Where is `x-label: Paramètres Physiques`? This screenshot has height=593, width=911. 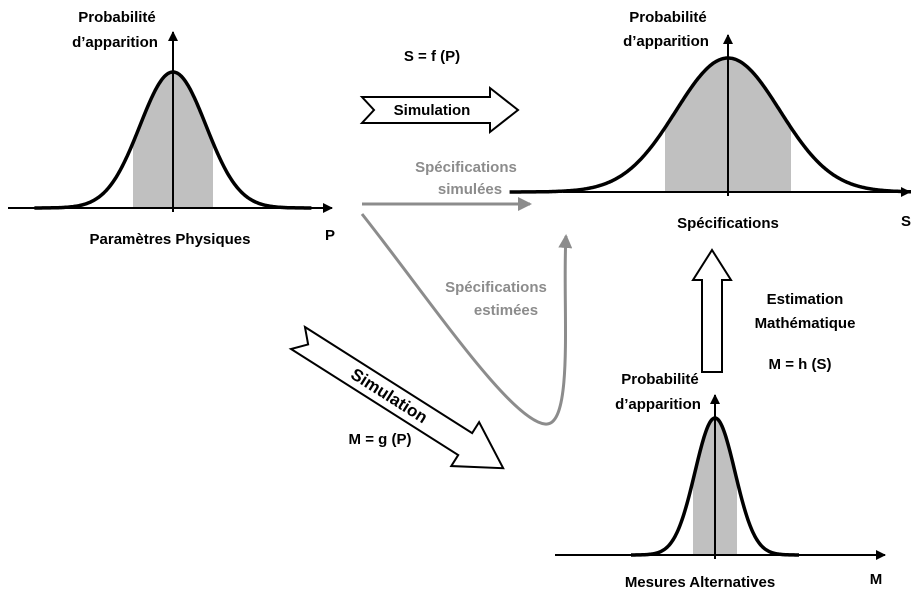
x-label: Paramètres Physiques is located at coordinates (170, 239).